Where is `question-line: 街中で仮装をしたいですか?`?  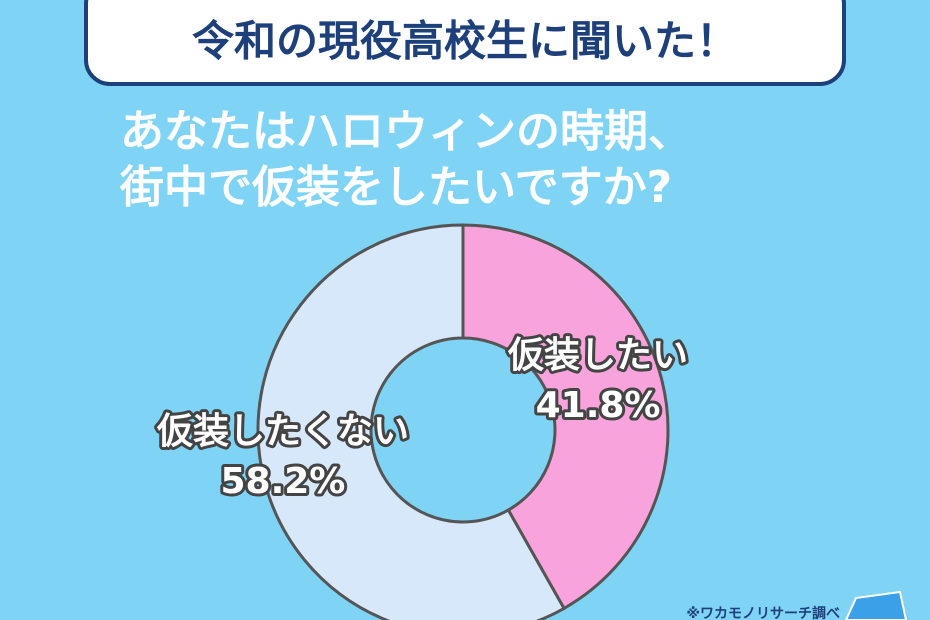
question-line: 街中で仮装をしたいですか? is located at coordinates (395, 187).